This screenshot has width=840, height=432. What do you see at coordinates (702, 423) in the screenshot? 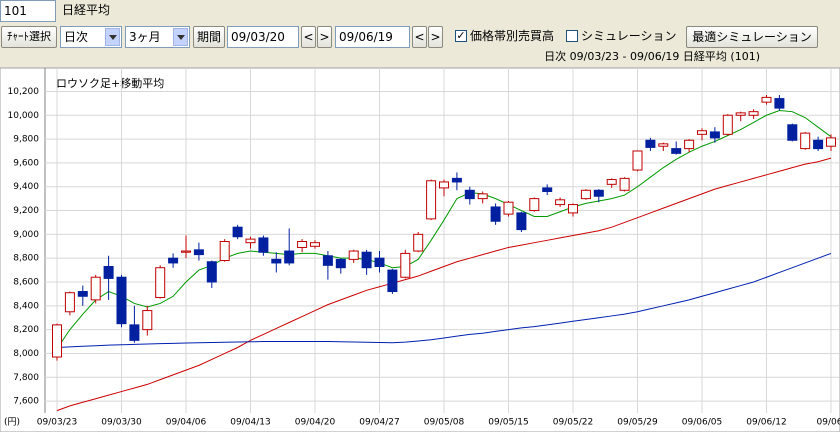
I see `x-tick-label: 09/06/05` at bounding box center [702, 423].